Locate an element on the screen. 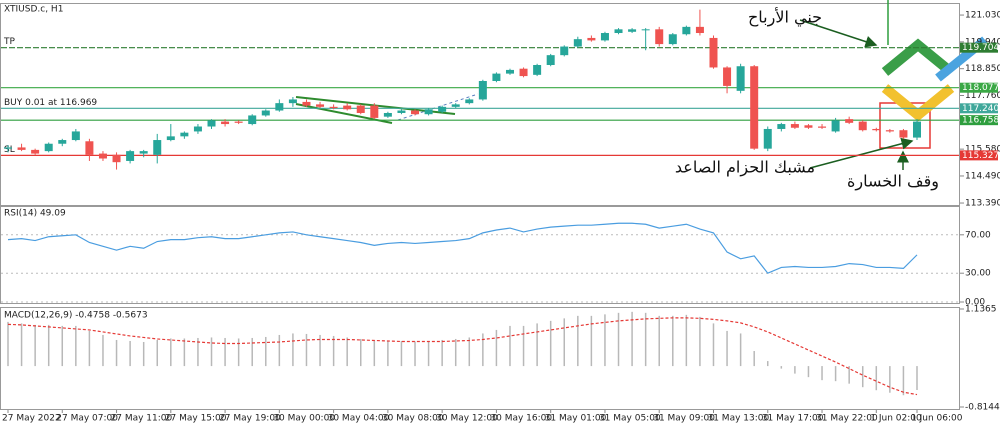  y-tick-label: -0.8144 is located at coordinates (982, 408).